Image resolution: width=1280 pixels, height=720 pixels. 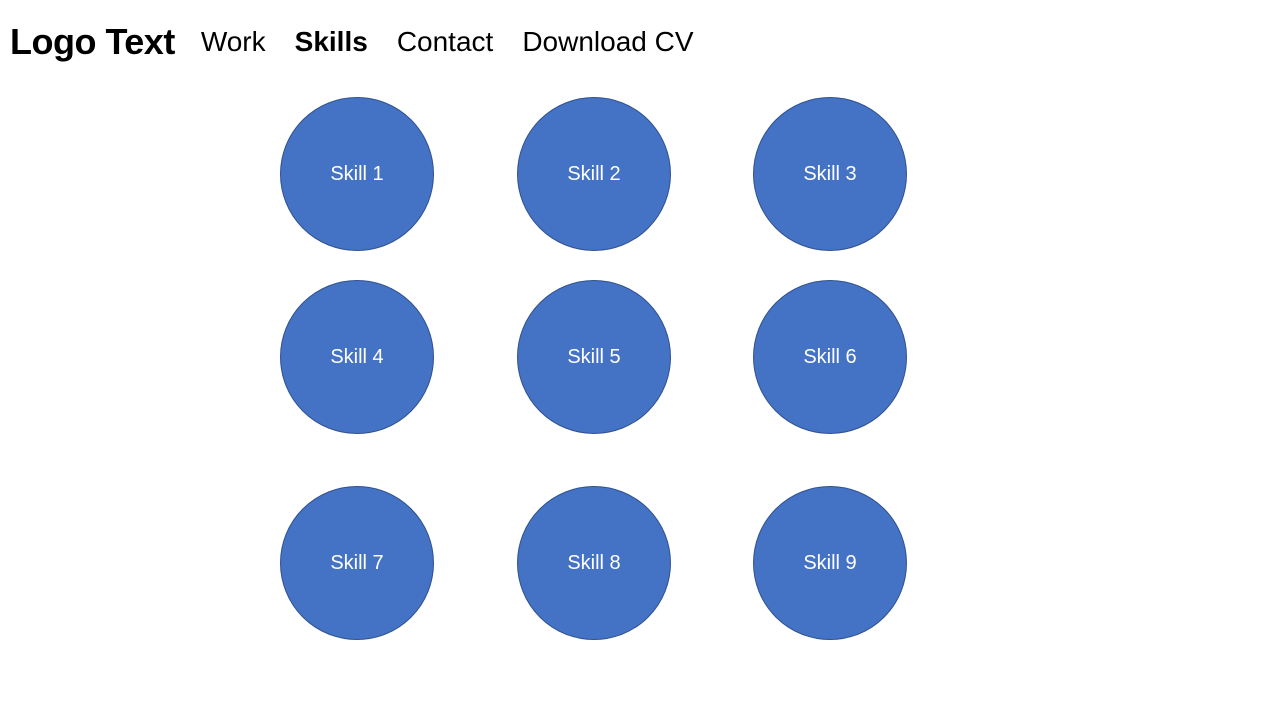 I want to click on logo-text: Logo Text, so click(x=92, y=41).